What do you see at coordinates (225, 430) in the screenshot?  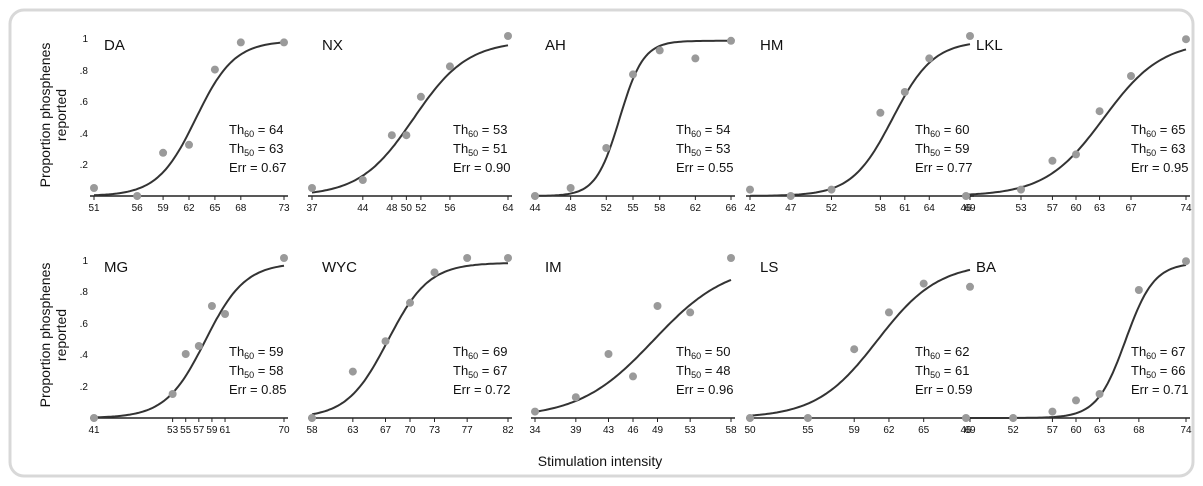 I see `x-tick-label: 61` at bounding box center [225, 430].